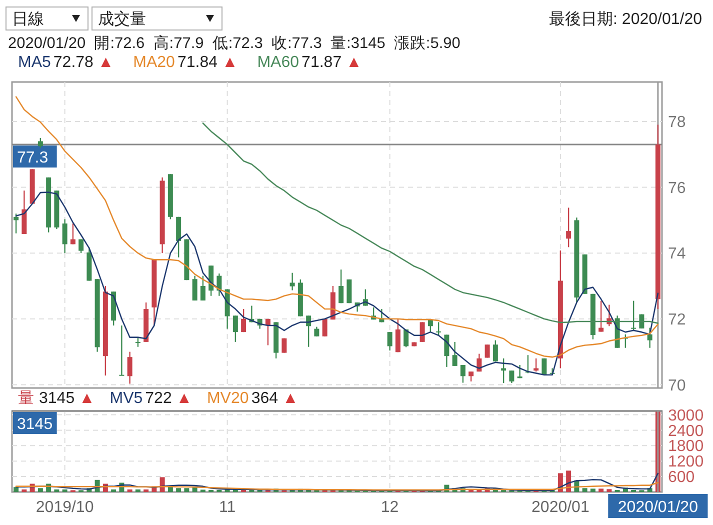 The width and height of the screenshot is (713, 525). I want to click on y-tick-label: 3000, so click(686, 415).